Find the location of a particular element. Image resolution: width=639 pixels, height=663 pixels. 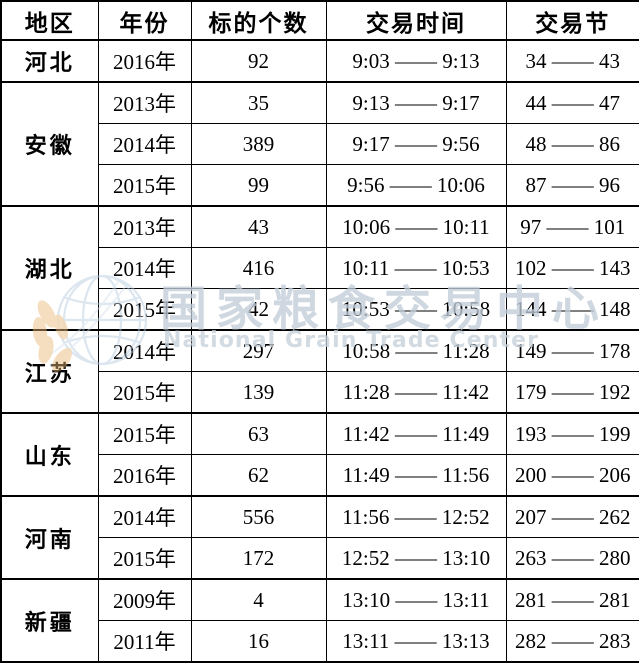

cell-count: 4 is located at coordinates (258, 599).